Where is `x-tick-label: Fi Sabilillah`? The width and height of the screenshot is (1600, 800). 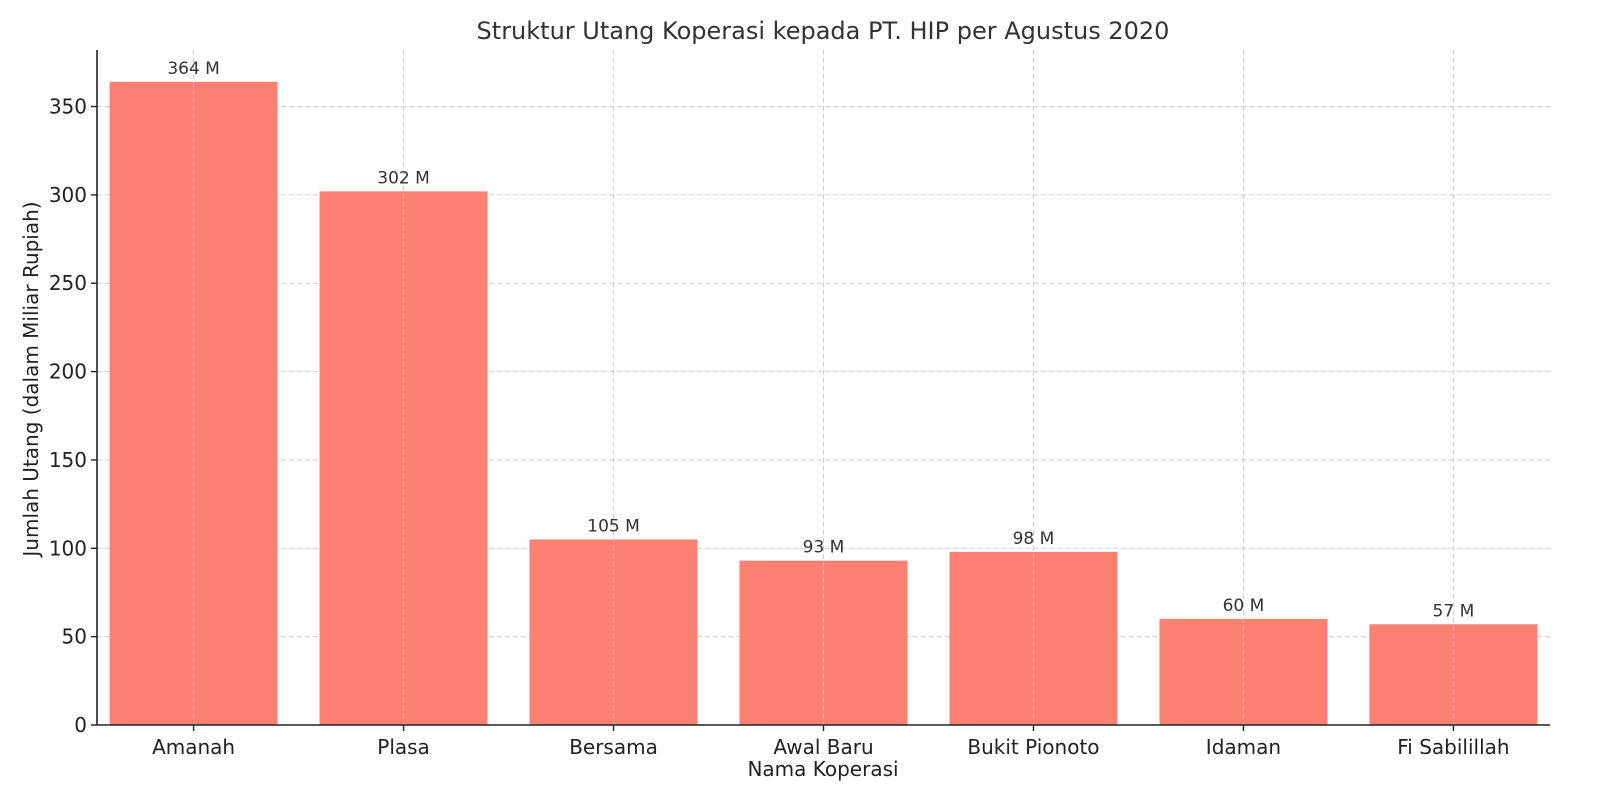
x-tick-label: Fi Sabilillah is located at coordinates (1453, 747).